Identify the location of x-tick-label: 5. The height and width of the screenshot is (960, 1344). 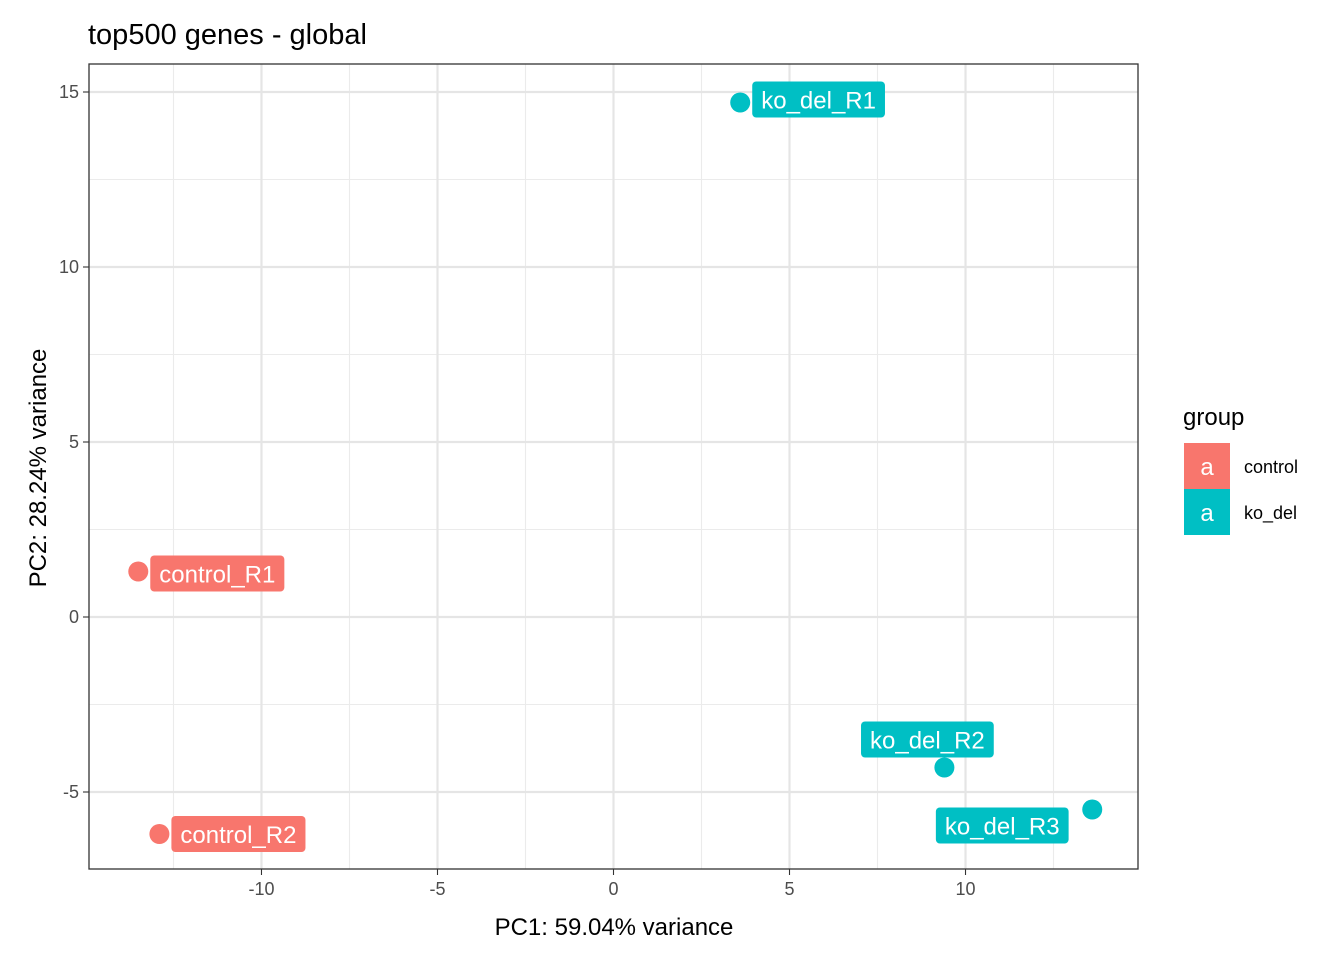
(789, 889).